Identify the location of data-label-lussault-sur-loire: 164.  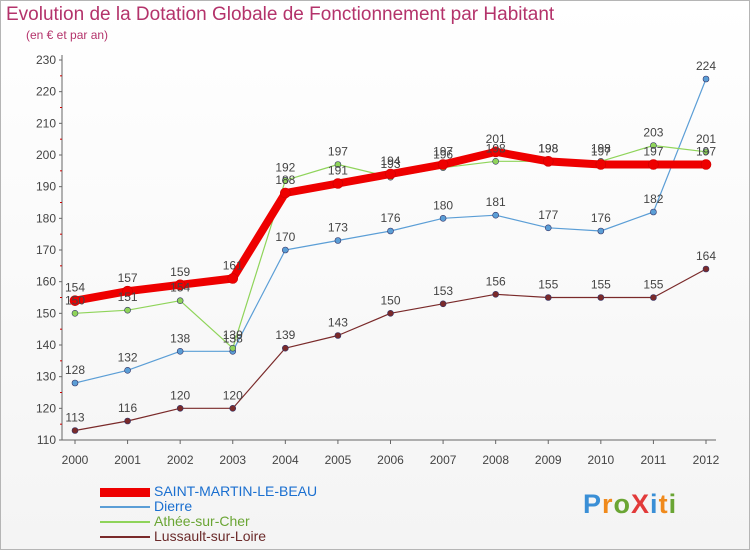
(706, 256).